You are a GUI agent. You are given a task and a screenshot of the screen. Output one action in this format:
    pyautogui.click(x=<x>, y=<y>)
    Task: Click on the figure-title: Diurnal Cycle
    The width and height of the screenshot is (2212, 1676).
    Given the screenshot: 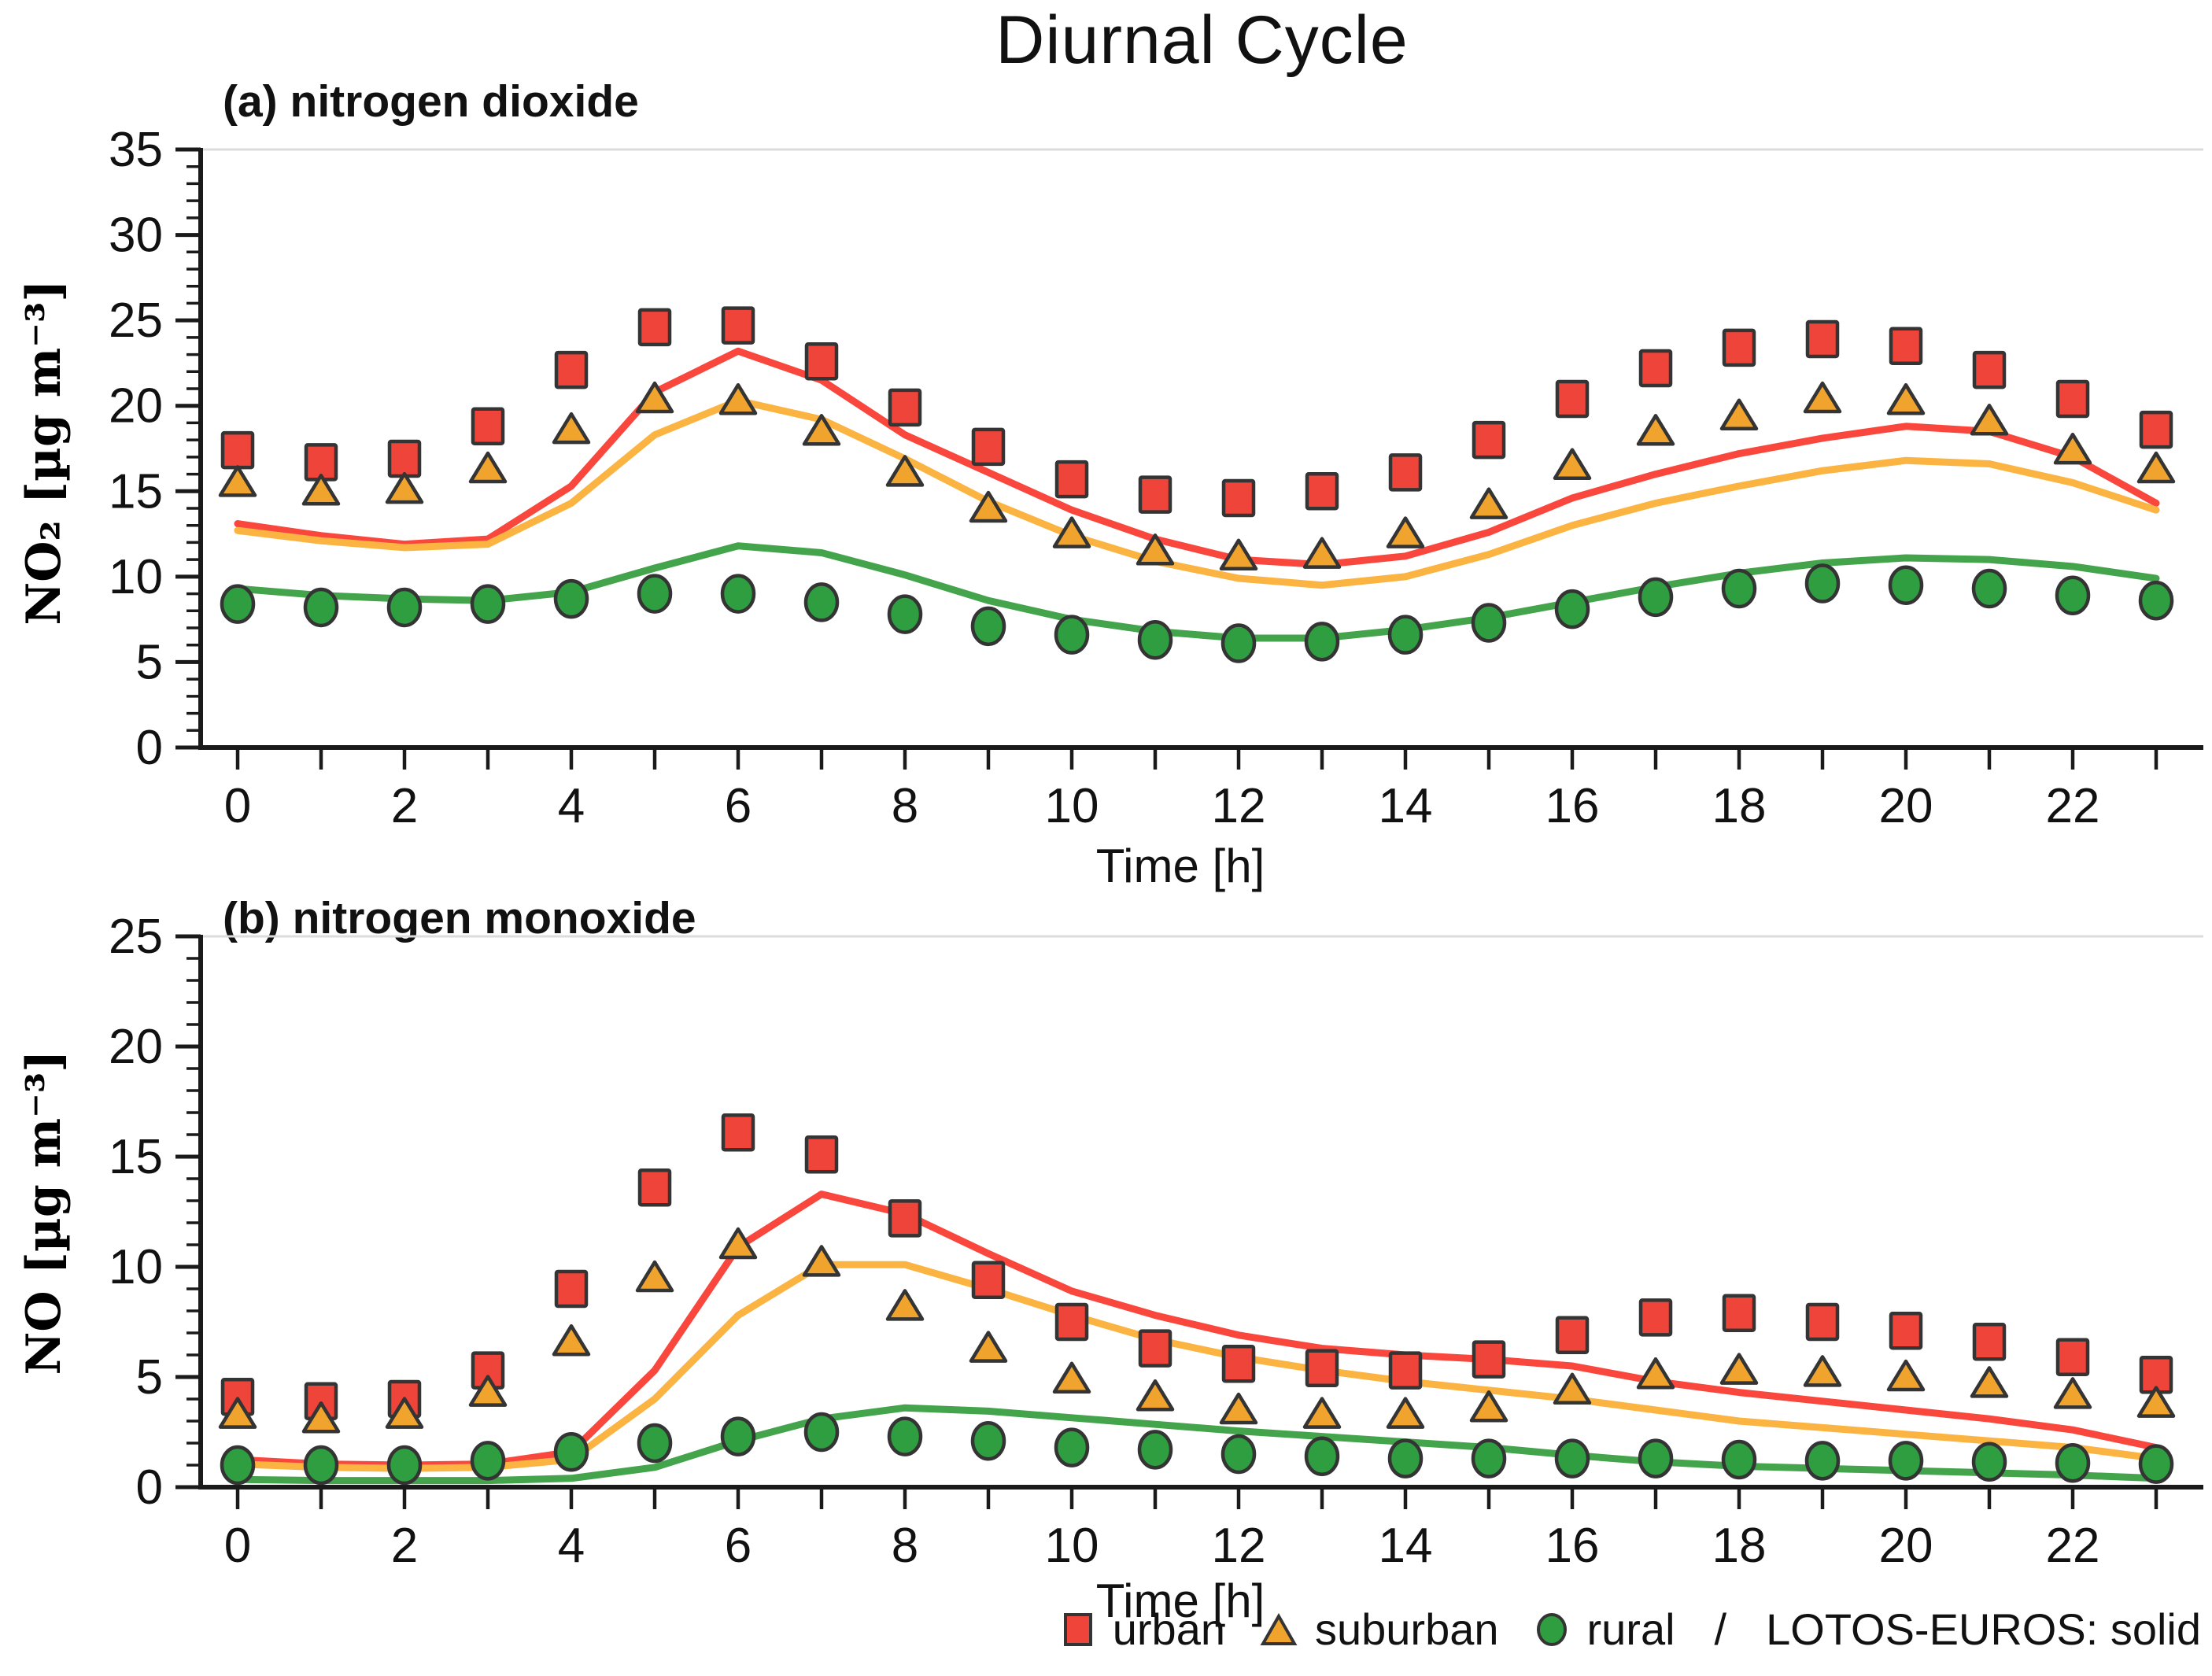 What is the action you would take?
    pyautogui.click(x=1202, y=40)
    